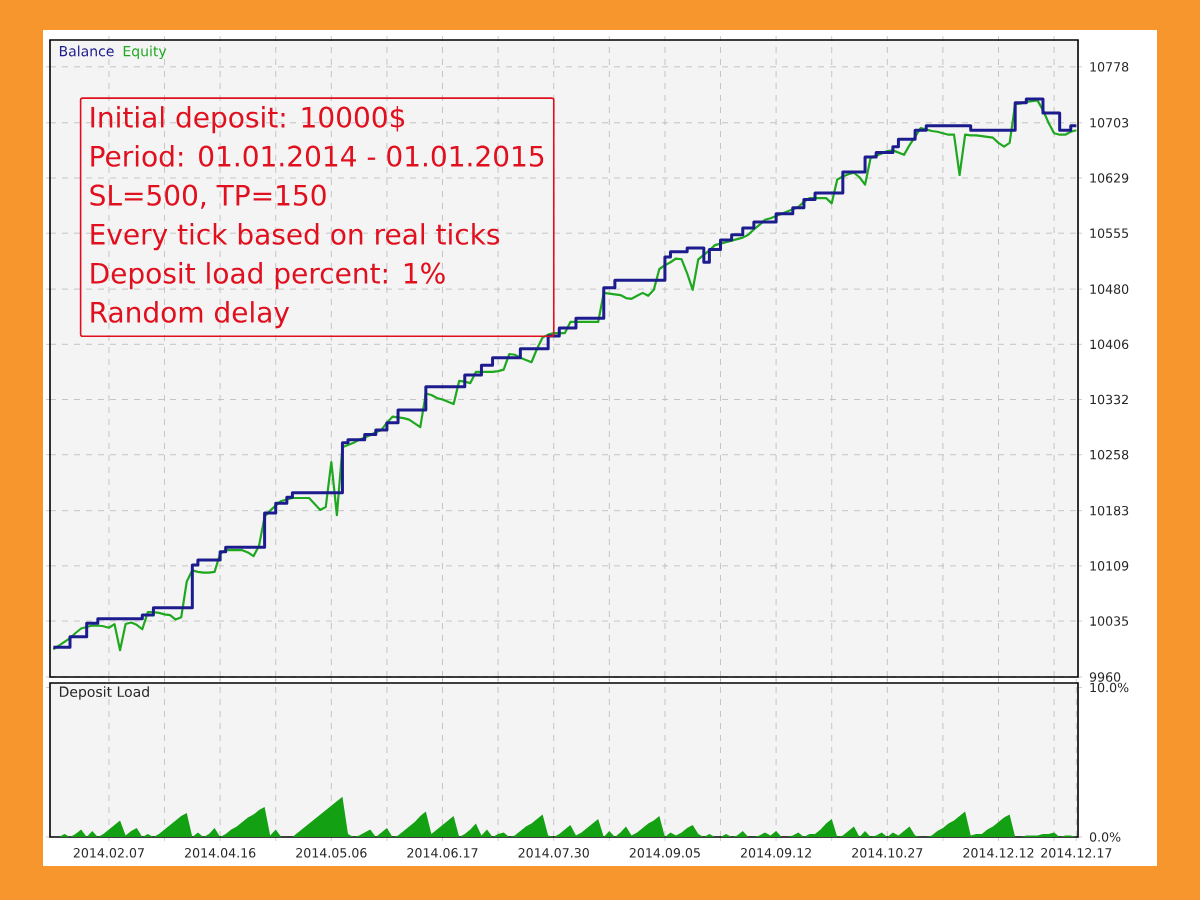 The image size is (1200, 900). I want to click on x-tick-label: 2014.06.17, so click(442, 853).